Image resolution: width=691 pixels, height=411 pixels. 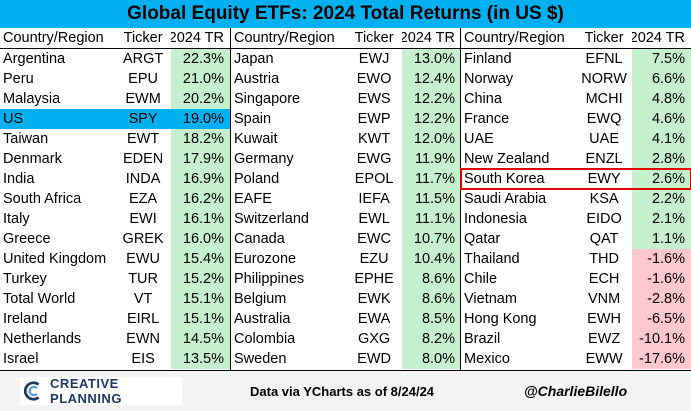 I want to click on ticker-cell: EWC, so click(x=374, y=239).